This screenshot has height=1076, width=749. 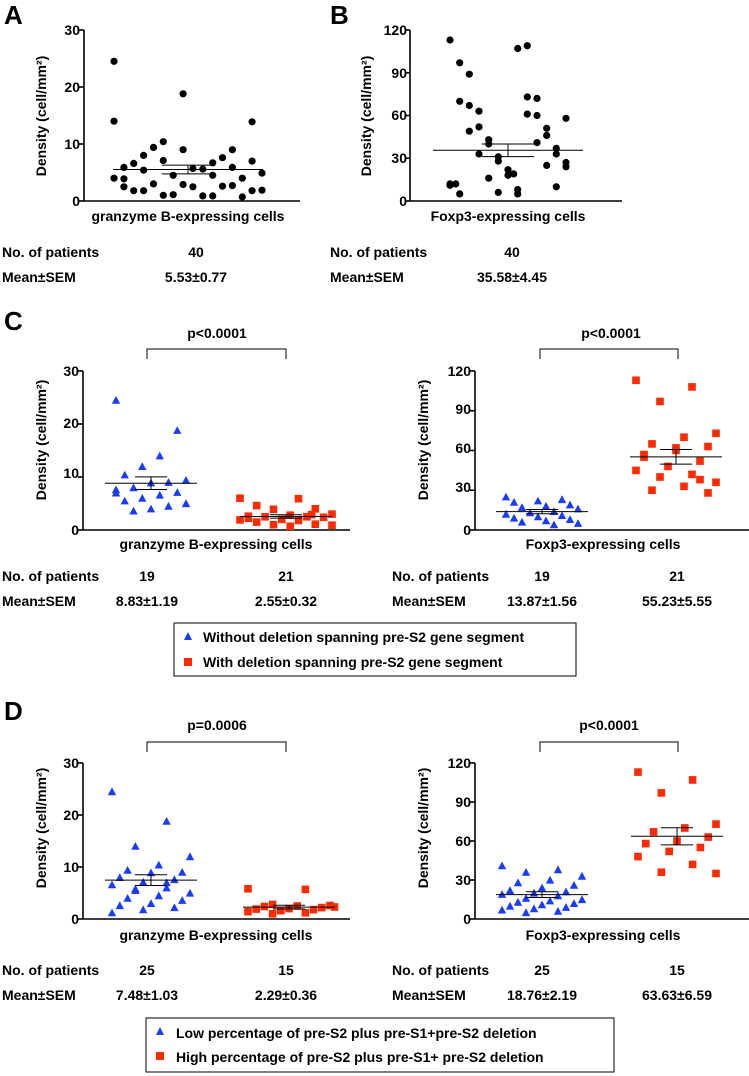 What do you see at coordinates (380, 1045) in the screenshot?
I see `panel-d-legend-box` at bounding box center [380, 1045].